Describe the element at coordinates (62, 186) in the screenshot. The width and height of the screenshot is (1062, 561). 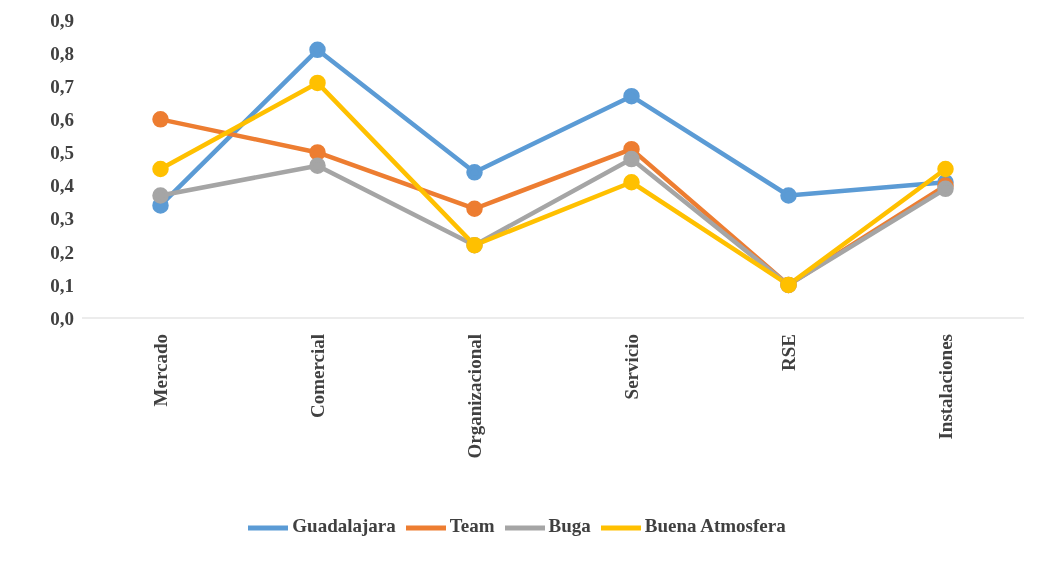
I see `y-tick-label: 0,4` at that location.